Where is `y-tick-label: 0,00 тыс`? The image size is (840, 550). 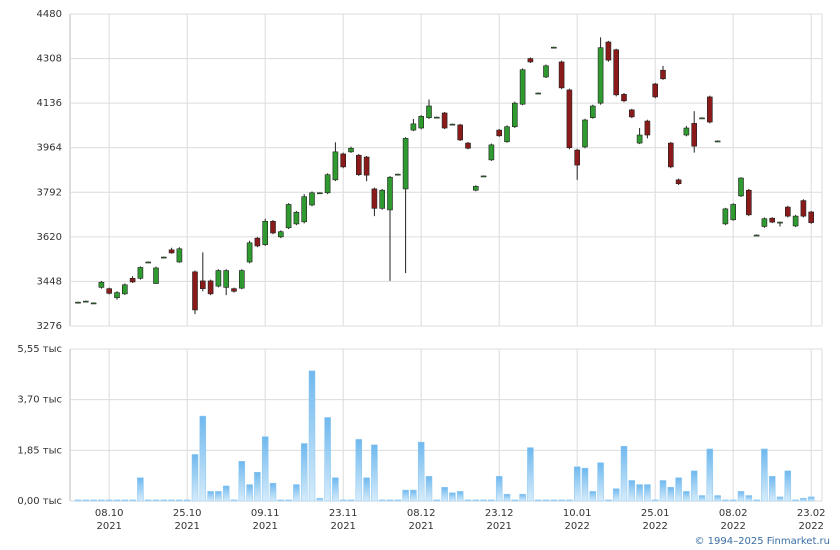
y-tick-label: 0,00 тыс is located at coordinates (39, 501).